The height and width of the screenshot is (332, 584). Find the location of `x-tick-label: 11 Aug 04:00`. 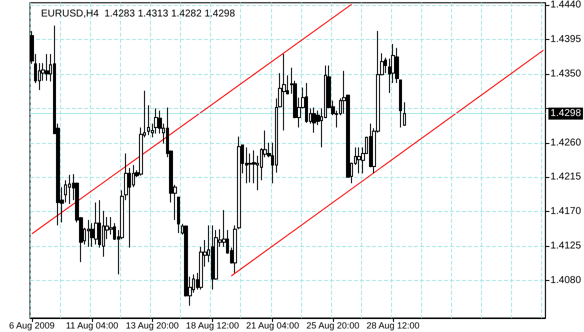

x-tick-label: 11 Aug 04:00 is located at coordinates (92, 325).